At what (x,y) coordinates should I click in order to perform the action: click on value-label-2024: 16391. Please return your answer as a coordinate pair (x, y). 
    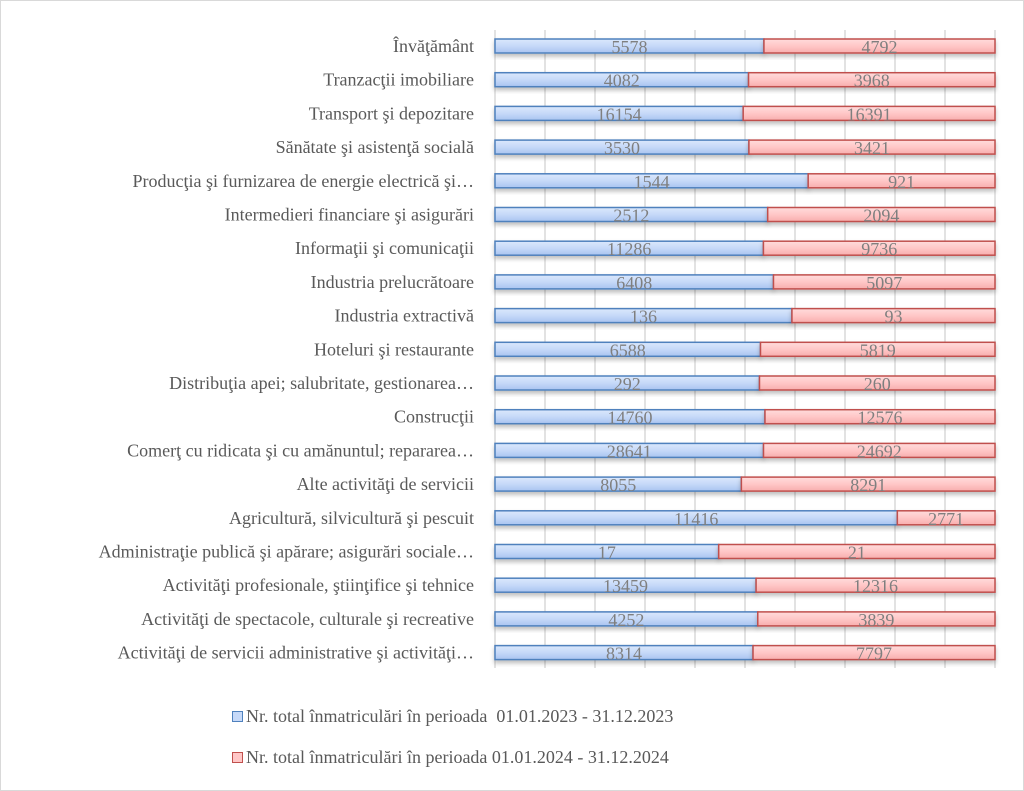
    Looking at the image, I should click on (869, 114).